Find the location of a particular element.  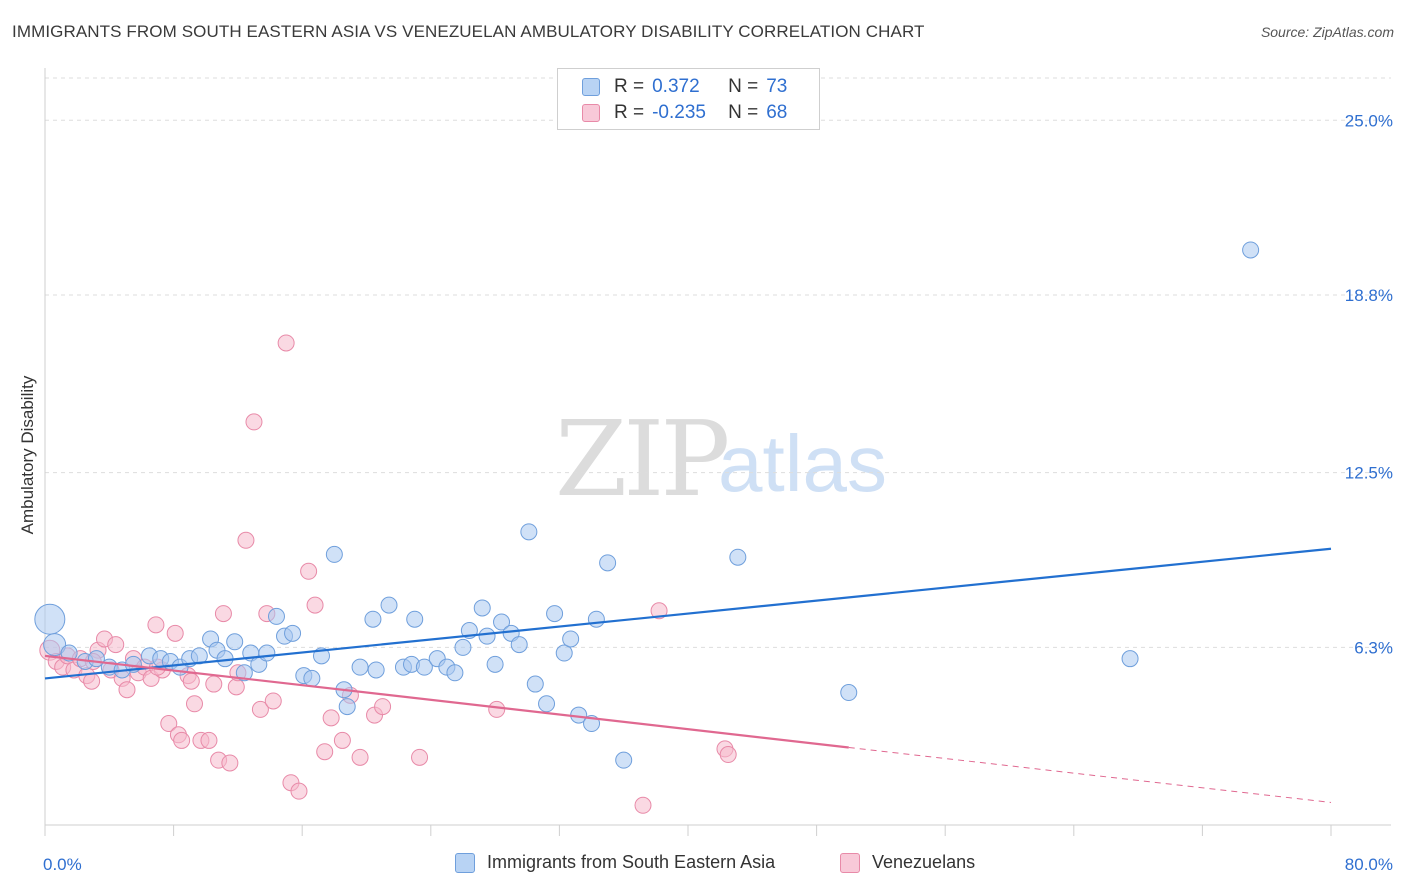

sea-immigrants-trend-line is located at coordinates (688, 613).